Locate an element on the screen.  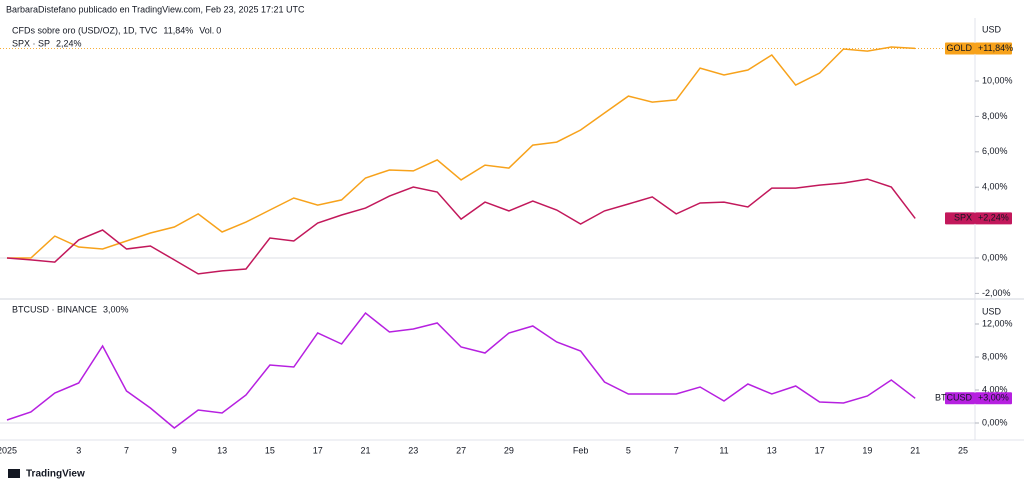
tag-name: BTCUSD is located at coordinates (954, 398).